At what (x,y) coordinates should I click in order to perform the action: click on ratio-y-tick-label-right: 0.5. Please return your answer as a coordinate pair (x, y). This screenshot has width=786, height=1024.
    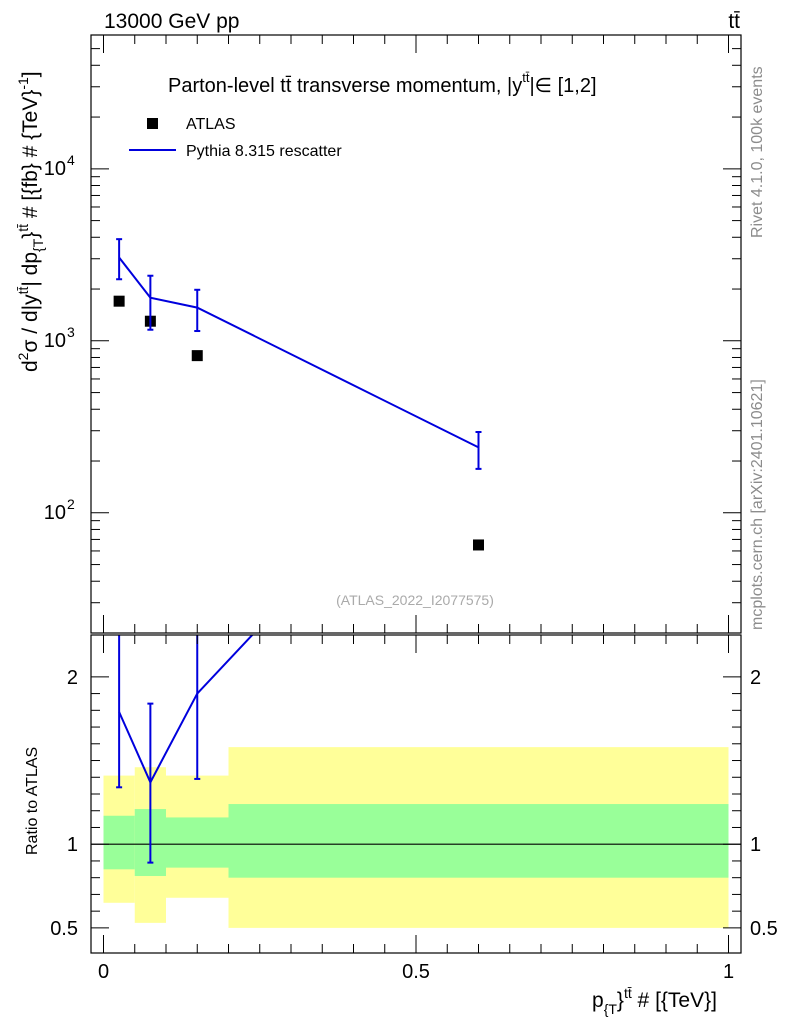
    Looking at the image, I should click on (764, 929).